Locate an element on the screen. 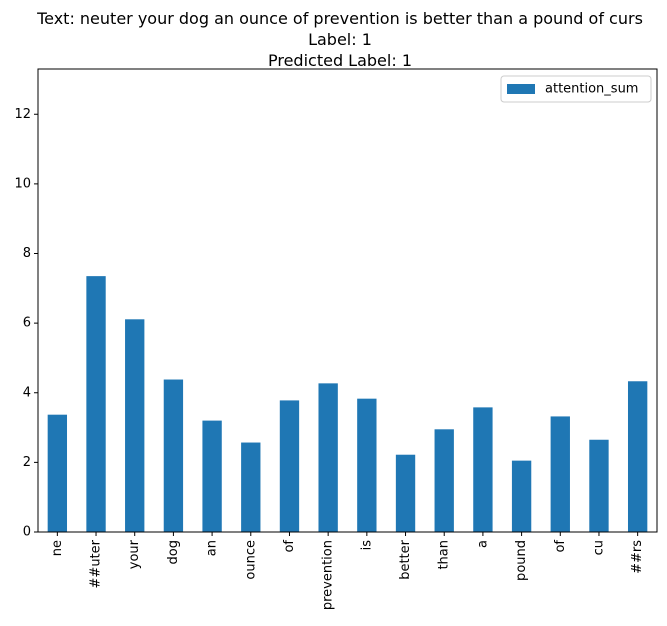 Image resolution: width=667 pixels, height=626 pixels. x-tick-label-4: an is located at coordinates (212, 548).